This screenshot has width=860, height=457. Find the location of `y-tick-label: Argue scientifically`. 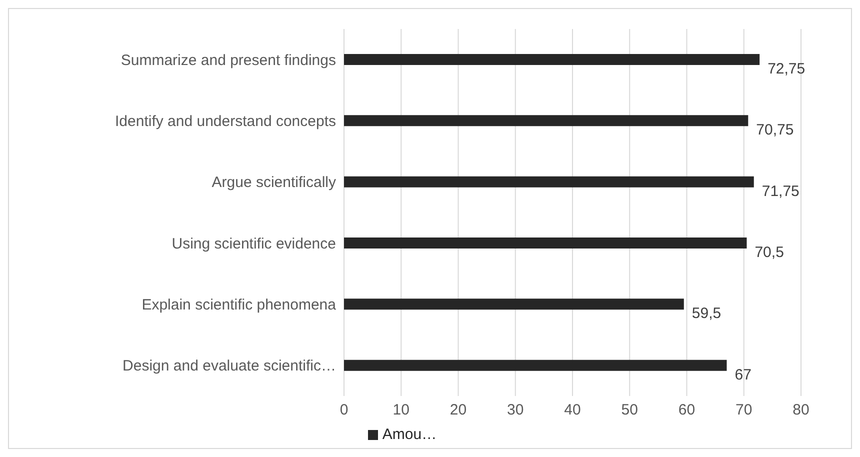

y-tick-label: Argue scientifically is located at coordinates (274, 183).